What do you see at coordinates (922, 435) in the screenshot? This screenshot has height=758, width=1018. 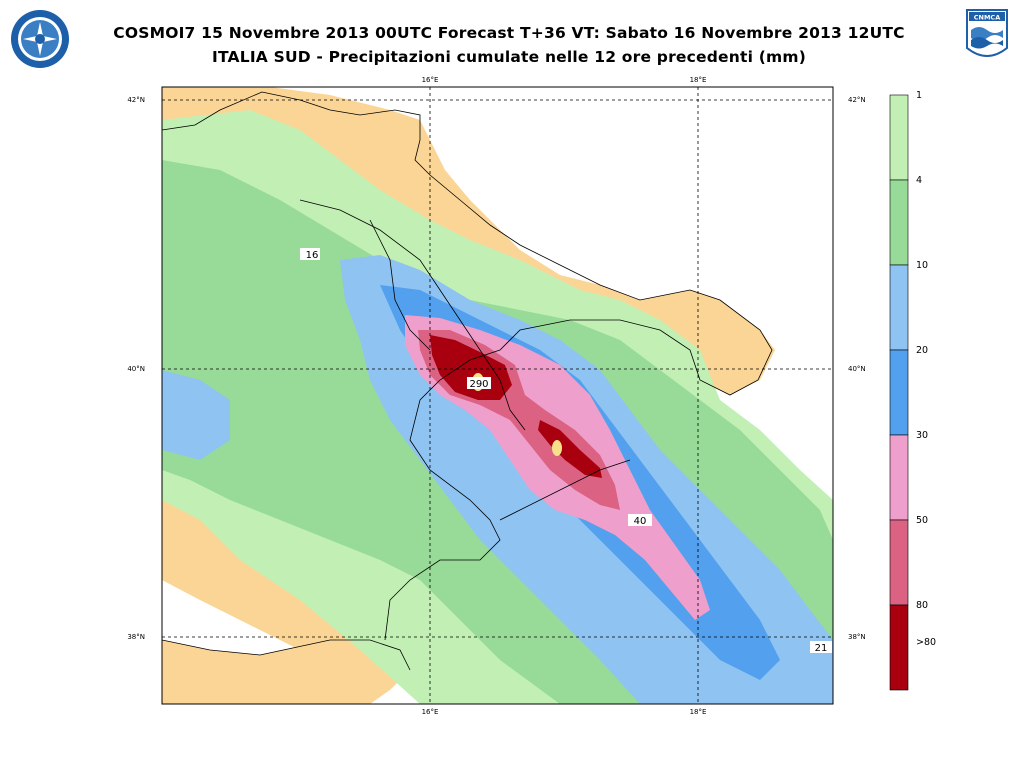 I see `colorbar-label: 30` at bounding box center [922, 435].